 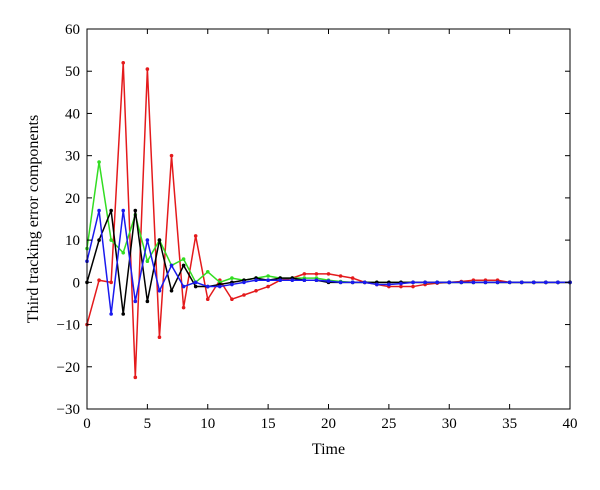 What do you see at coordinates (33, 219) in the screenshot?
I see `y-axis-title: Third tracking error components` at bounding box center [33, 219].